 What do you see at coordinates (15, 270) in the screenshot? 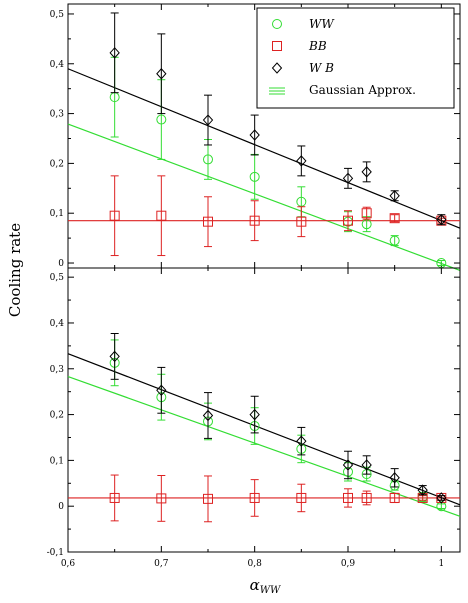
I see `y-axis-label: Cooling rate` at bounding box center [15, 270].